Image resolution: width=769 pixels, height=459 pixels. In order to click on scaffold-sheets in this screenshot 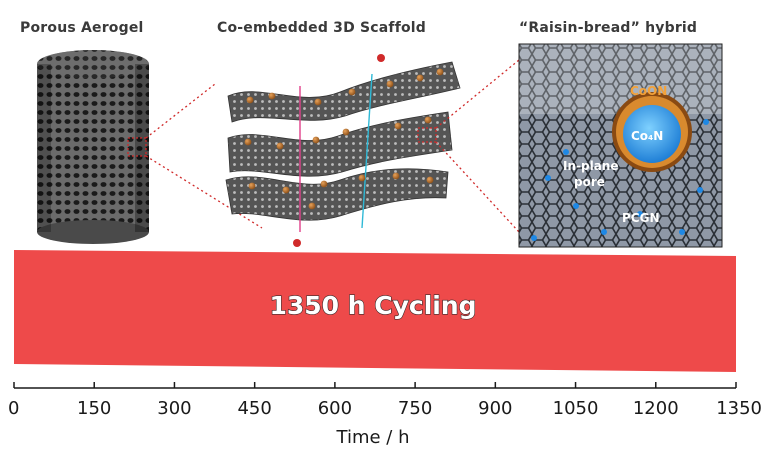, I will do `click(343, 150)`.